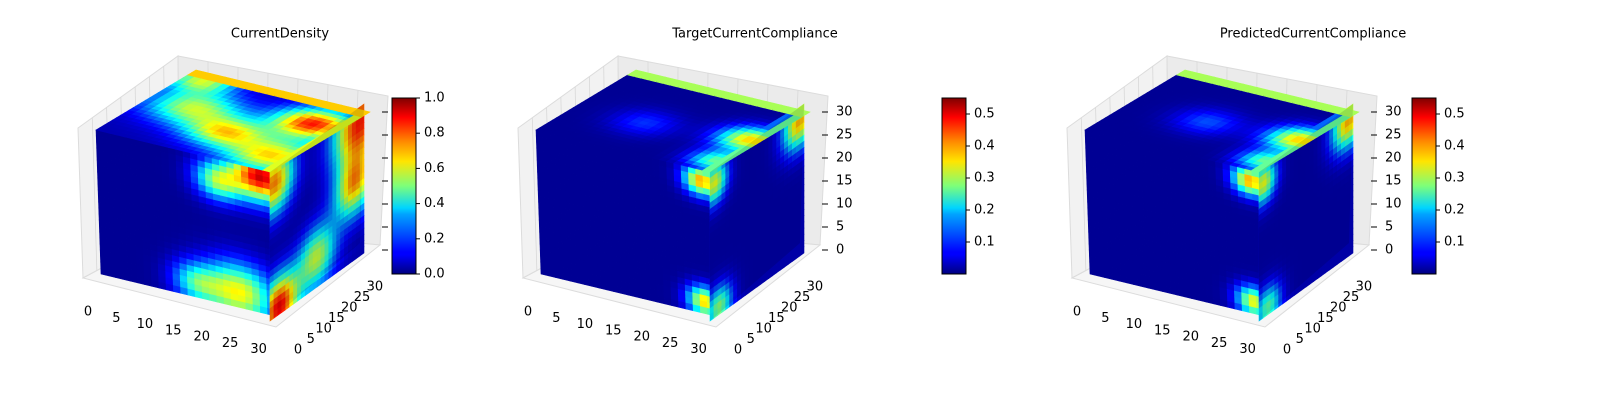 The width and height of the screenshot is (1600, 404). What do you see at coordinates (434, 274) in the screenshot?
I see `colorbar-tick-label: 0.0` at bounding box center [434, 274].